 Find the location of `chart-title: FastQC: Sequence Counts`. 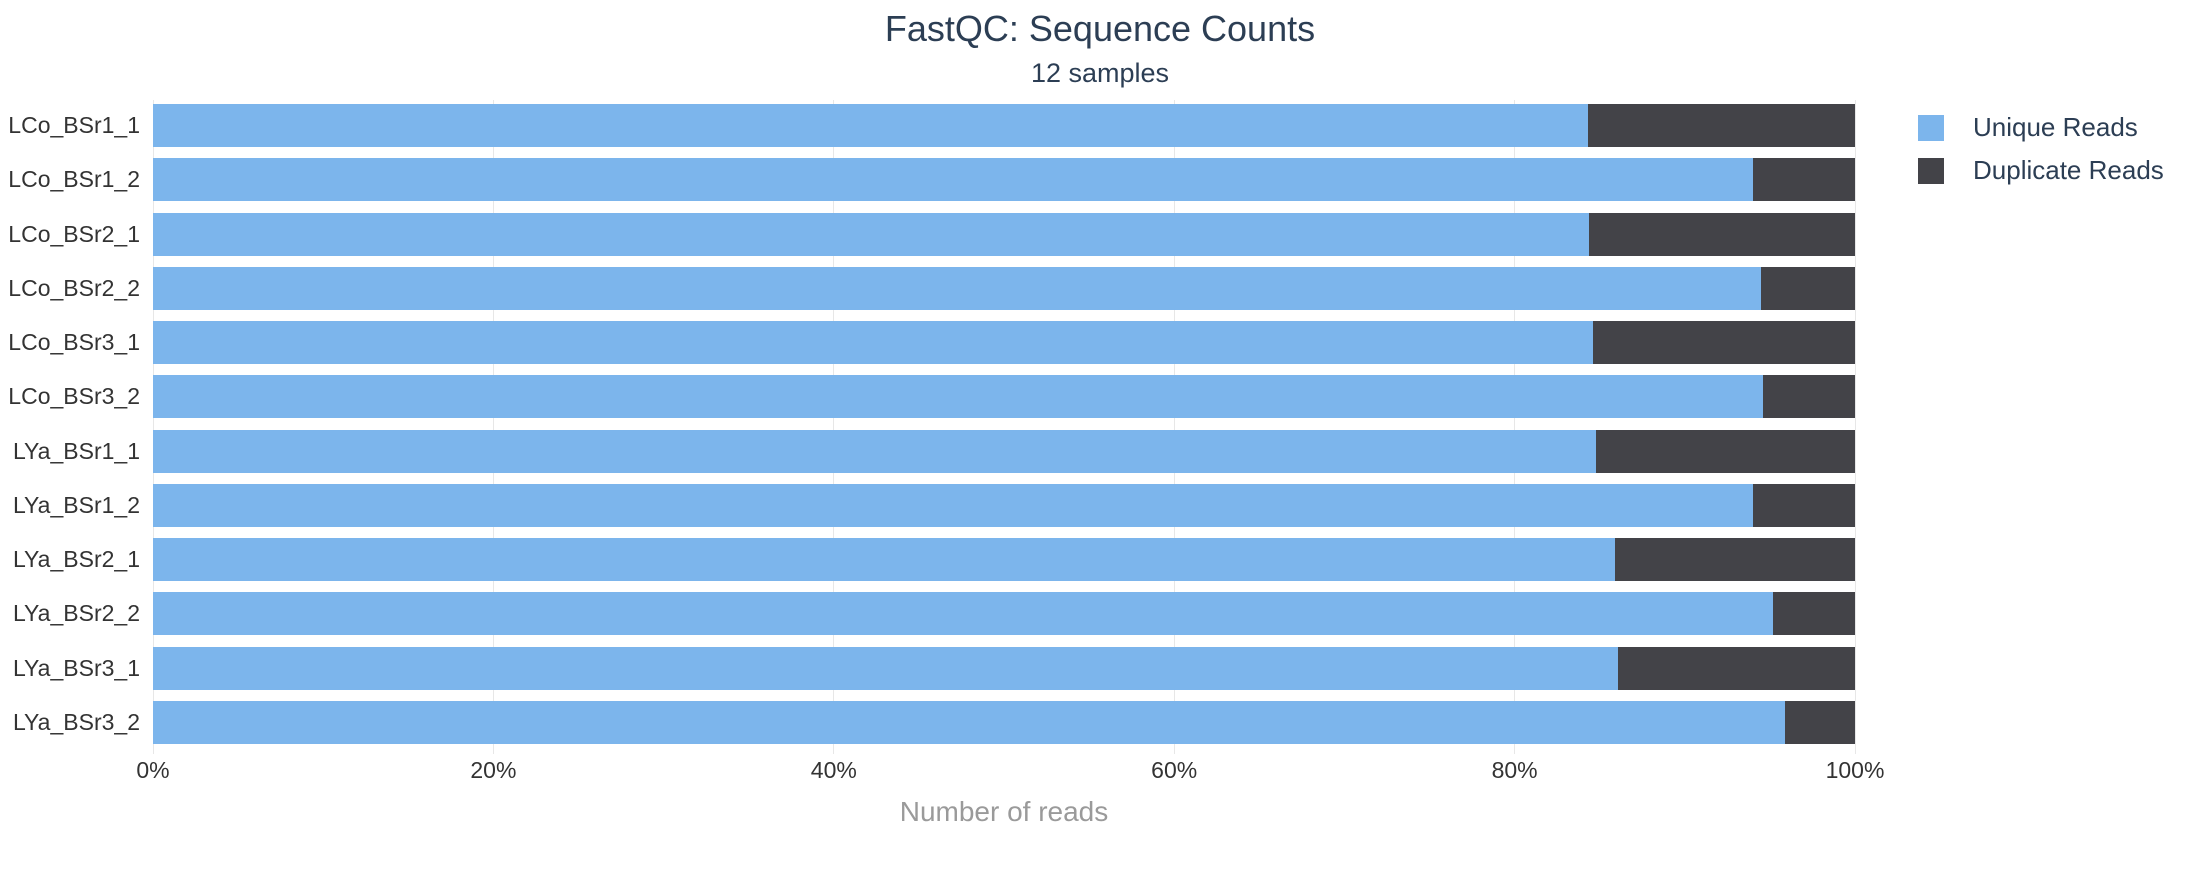

chart-title: FastQC: Sequence Counts is located at coordinates (1100, 28).